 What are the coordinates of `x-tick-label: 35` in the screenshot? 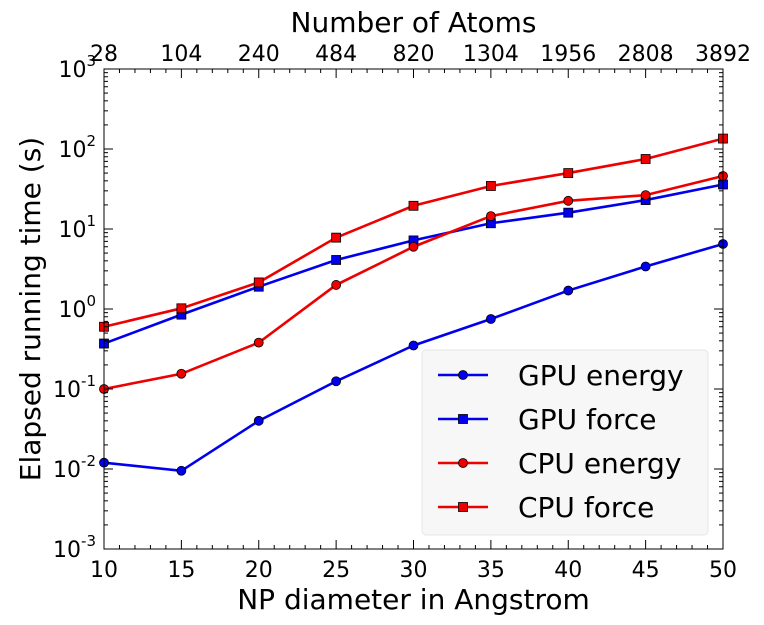 It's located at (491, 570).